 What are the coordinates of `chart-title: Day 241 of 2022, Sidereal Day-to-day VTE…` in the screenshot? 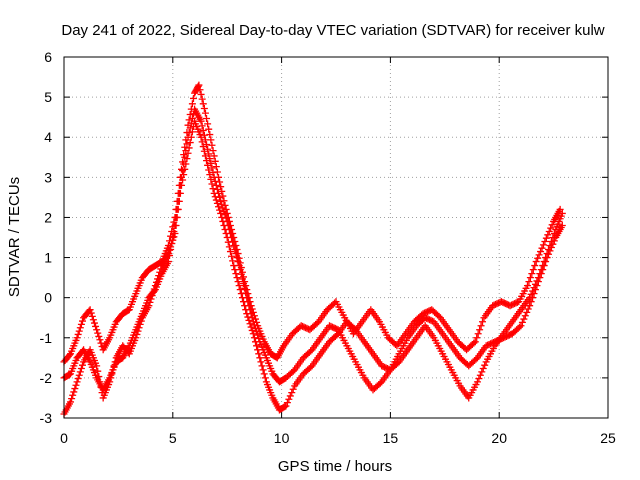 It's located at (332, 30).